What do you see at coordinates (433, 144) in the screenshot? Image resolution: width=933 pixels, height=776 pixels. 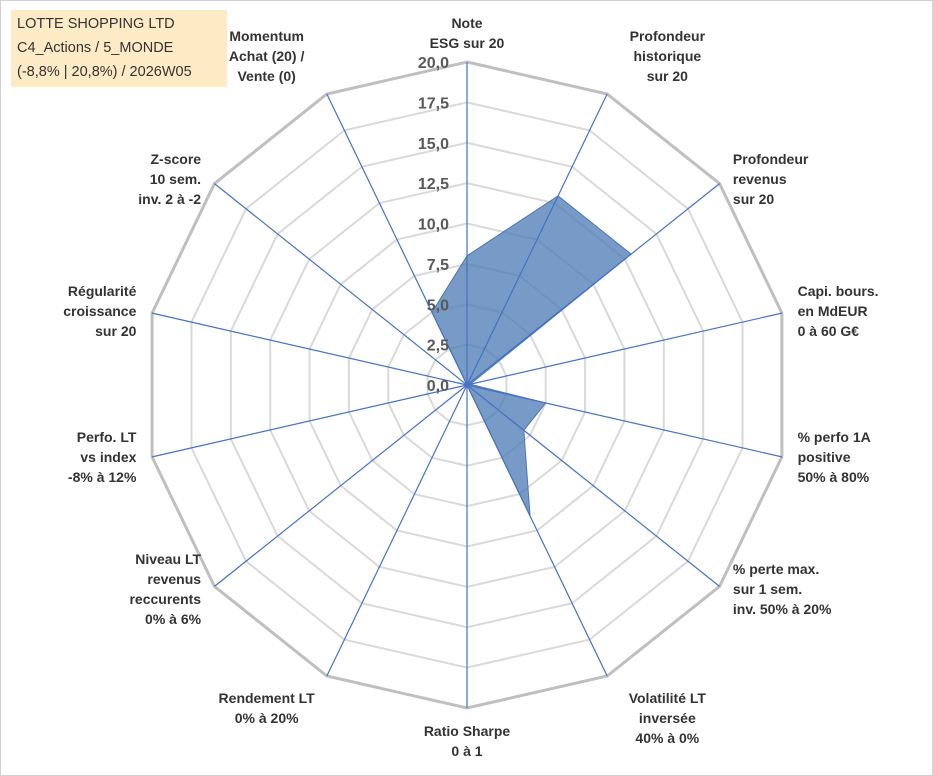 I see `tick-label: 15,0` at bounding box center [433, 144].